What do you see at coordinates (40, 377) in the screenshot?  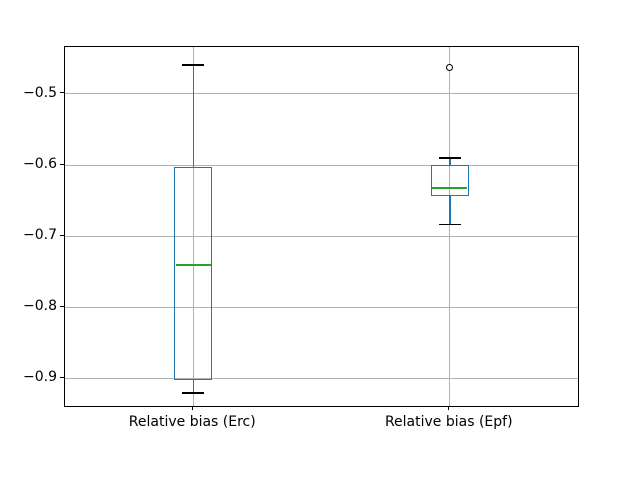 I see `y-tick-label: −0.9` at bounding box center [40, 377].